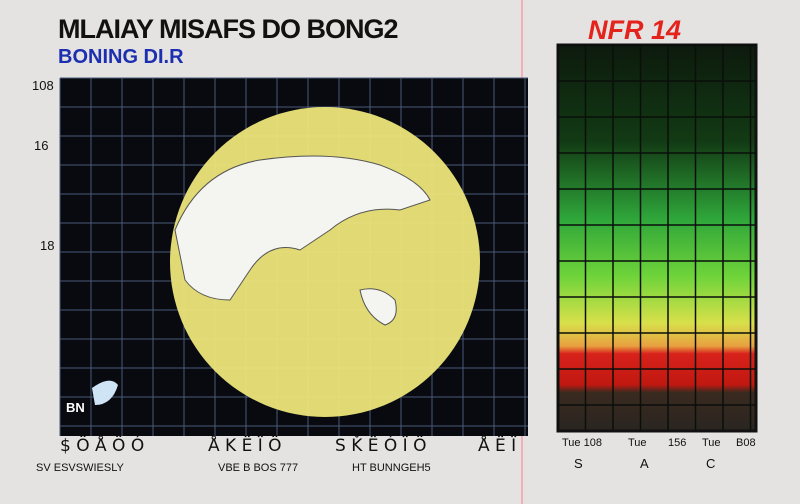 The height and width of the screenshot is (504, 800). What do you see at coordinates (381, 446) in the screenshot?
I see `bottom-label: S Ǩ Ë Ó Ï Ö` at bounding box center [381, 446].